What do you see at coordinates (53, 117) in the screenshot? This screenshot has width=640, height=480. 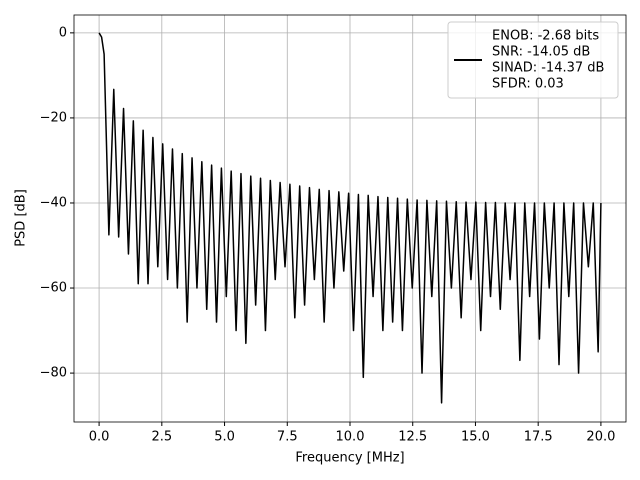 I see `y-tick-label: −20` at bounding box center [53, 117].